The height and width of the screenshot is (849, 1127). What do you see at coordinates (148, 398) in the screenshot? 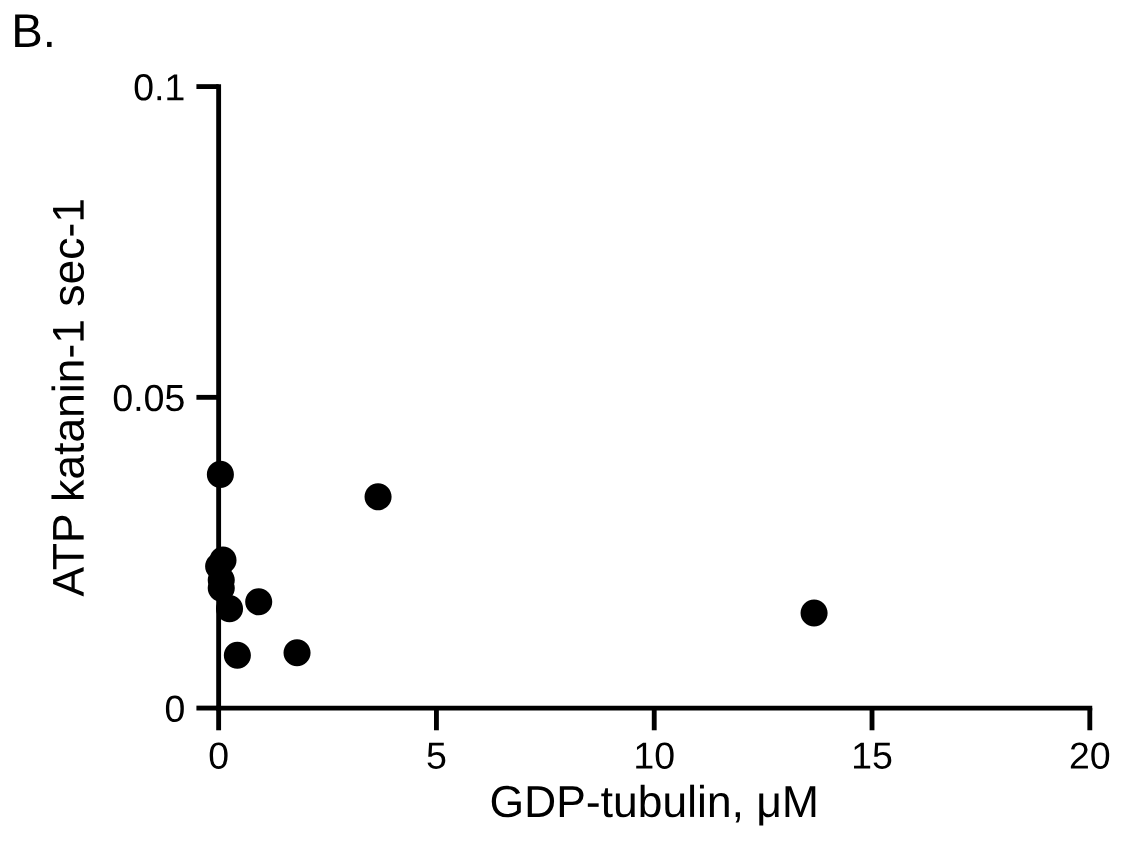
I see `y-tick-label: 0.05` at bounding box center [148, 398].